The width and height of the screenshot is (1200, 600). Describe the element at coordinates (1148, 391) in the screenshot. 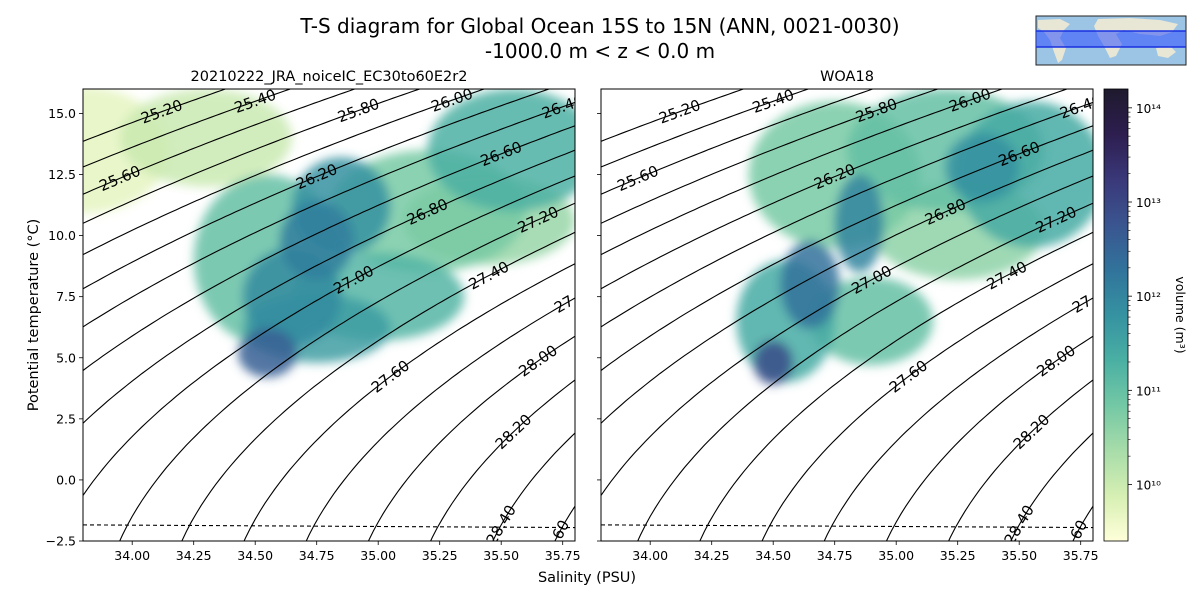

I see `colorbar-tick-label: 10¹¹` at that location.